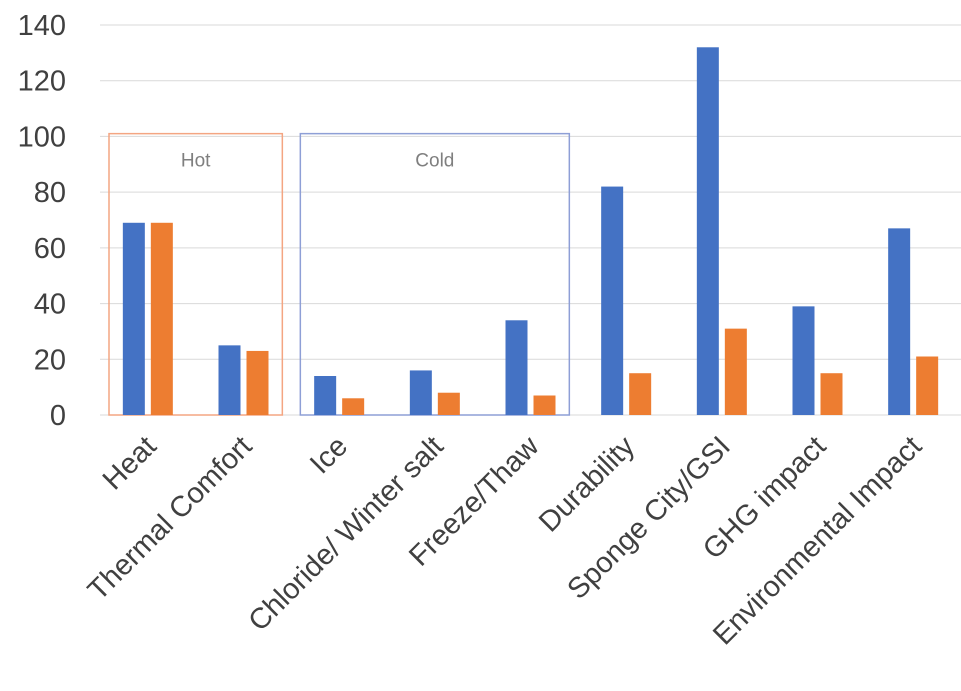 The image size is (961, 691). Describe the element at coordinates (50, 249) in the screenshot. I see `y-tick-label: 60` at that location.